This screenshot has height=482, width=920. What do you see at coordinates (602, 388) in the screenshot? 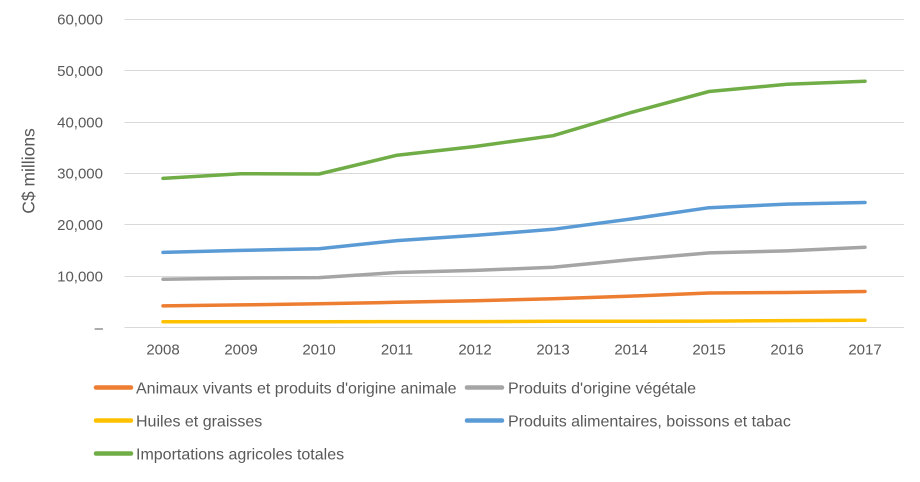
I see `svg-text: Produits d'origine végétale` at bounding box center [602, 388].